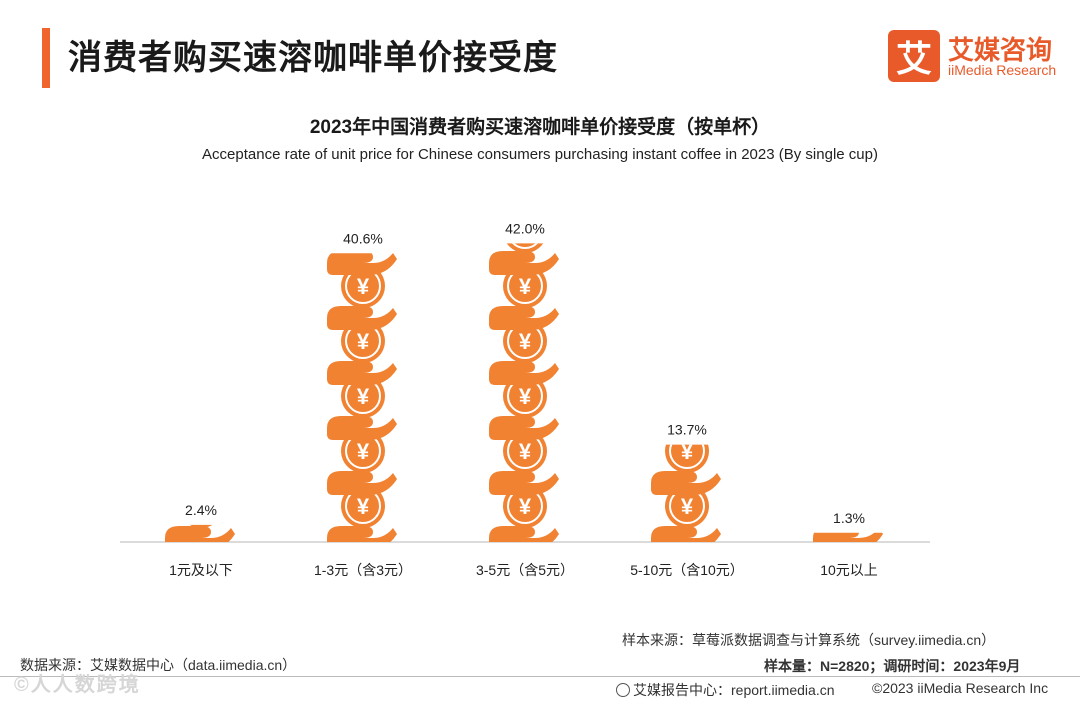 This screenshot has height=702, width=1080. I want to click on value-label-2: 40.6%, so click(363, 238).